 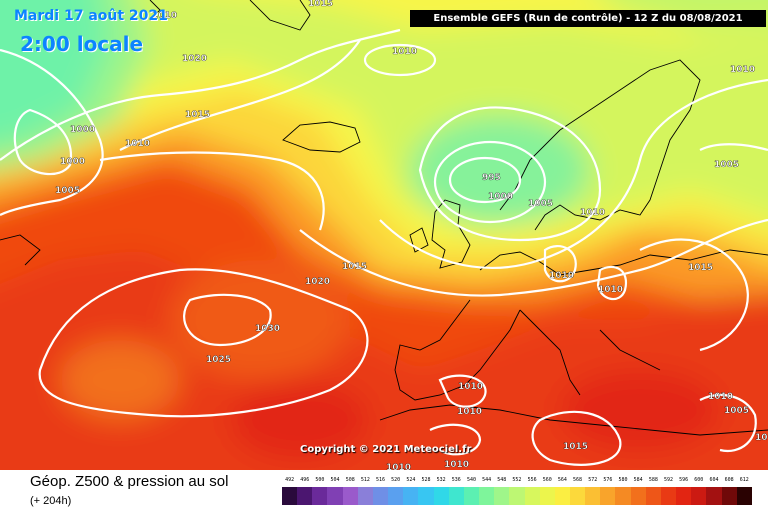 What do you see at coordinates (668, 480) in the screenshot?
I see `legend-tick-label: 592` at bounding box center [668, 480].